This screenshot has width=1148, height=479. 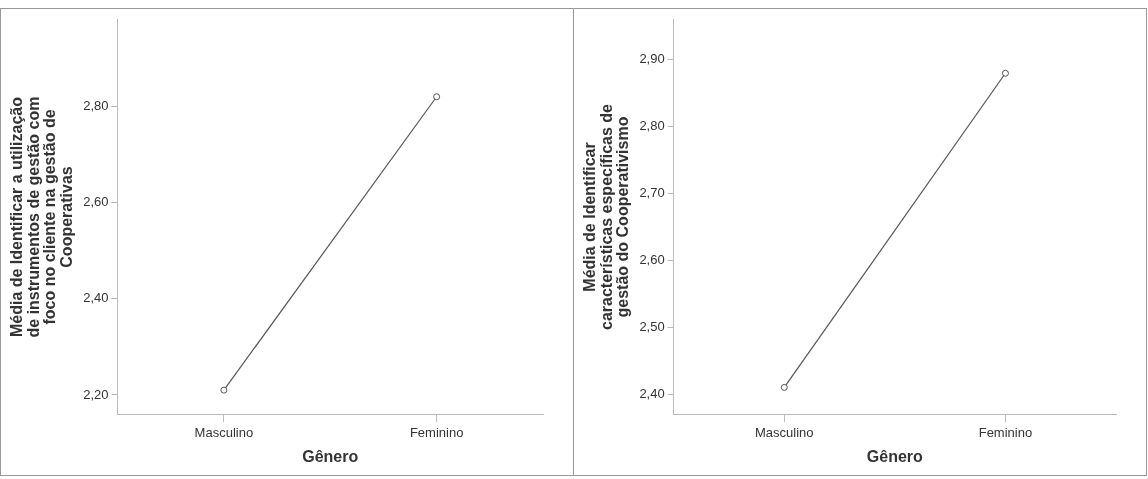 I want to click on y-tick-label: 2,50, so click(x=652, y=326).